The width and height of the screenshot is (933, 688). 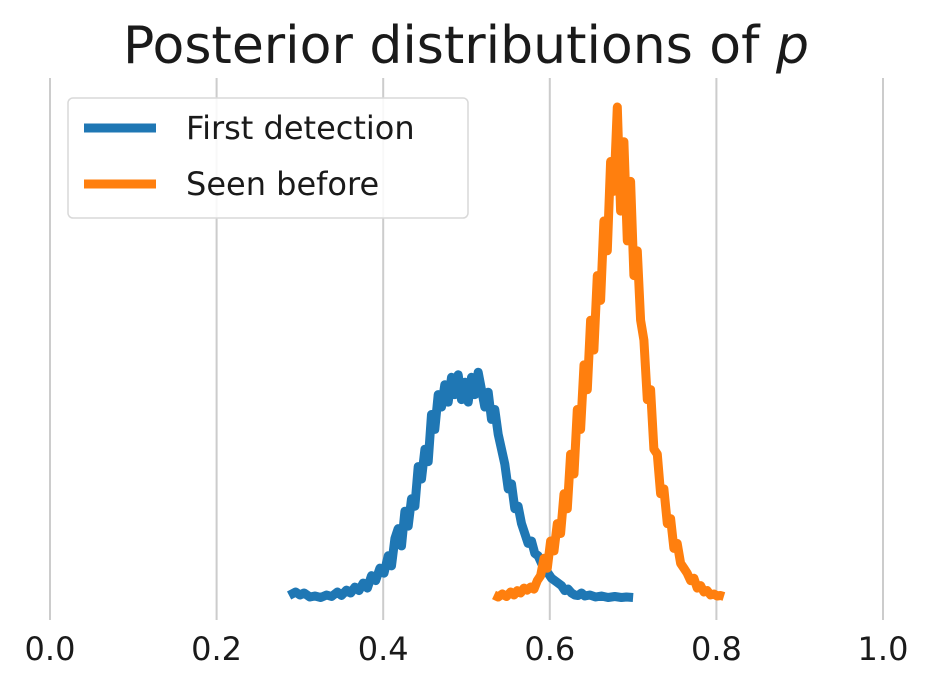 What do you see at coordinates (282, 184) in the screenshot?
I see `legend-label: Seen before` at bounding box center [282, 184].